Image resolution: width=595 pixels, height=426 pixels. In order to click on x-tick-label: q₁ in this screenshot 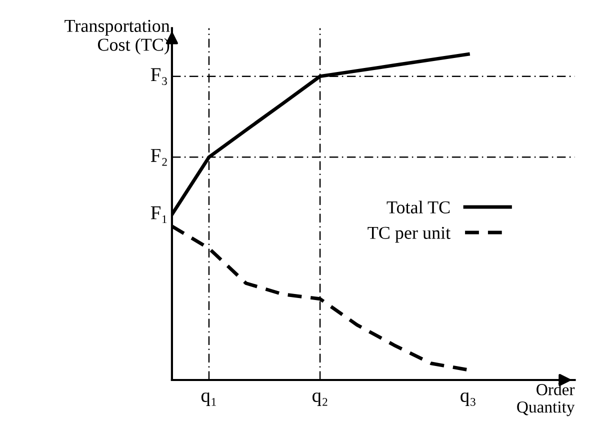, I will do `click(208, 399)`.